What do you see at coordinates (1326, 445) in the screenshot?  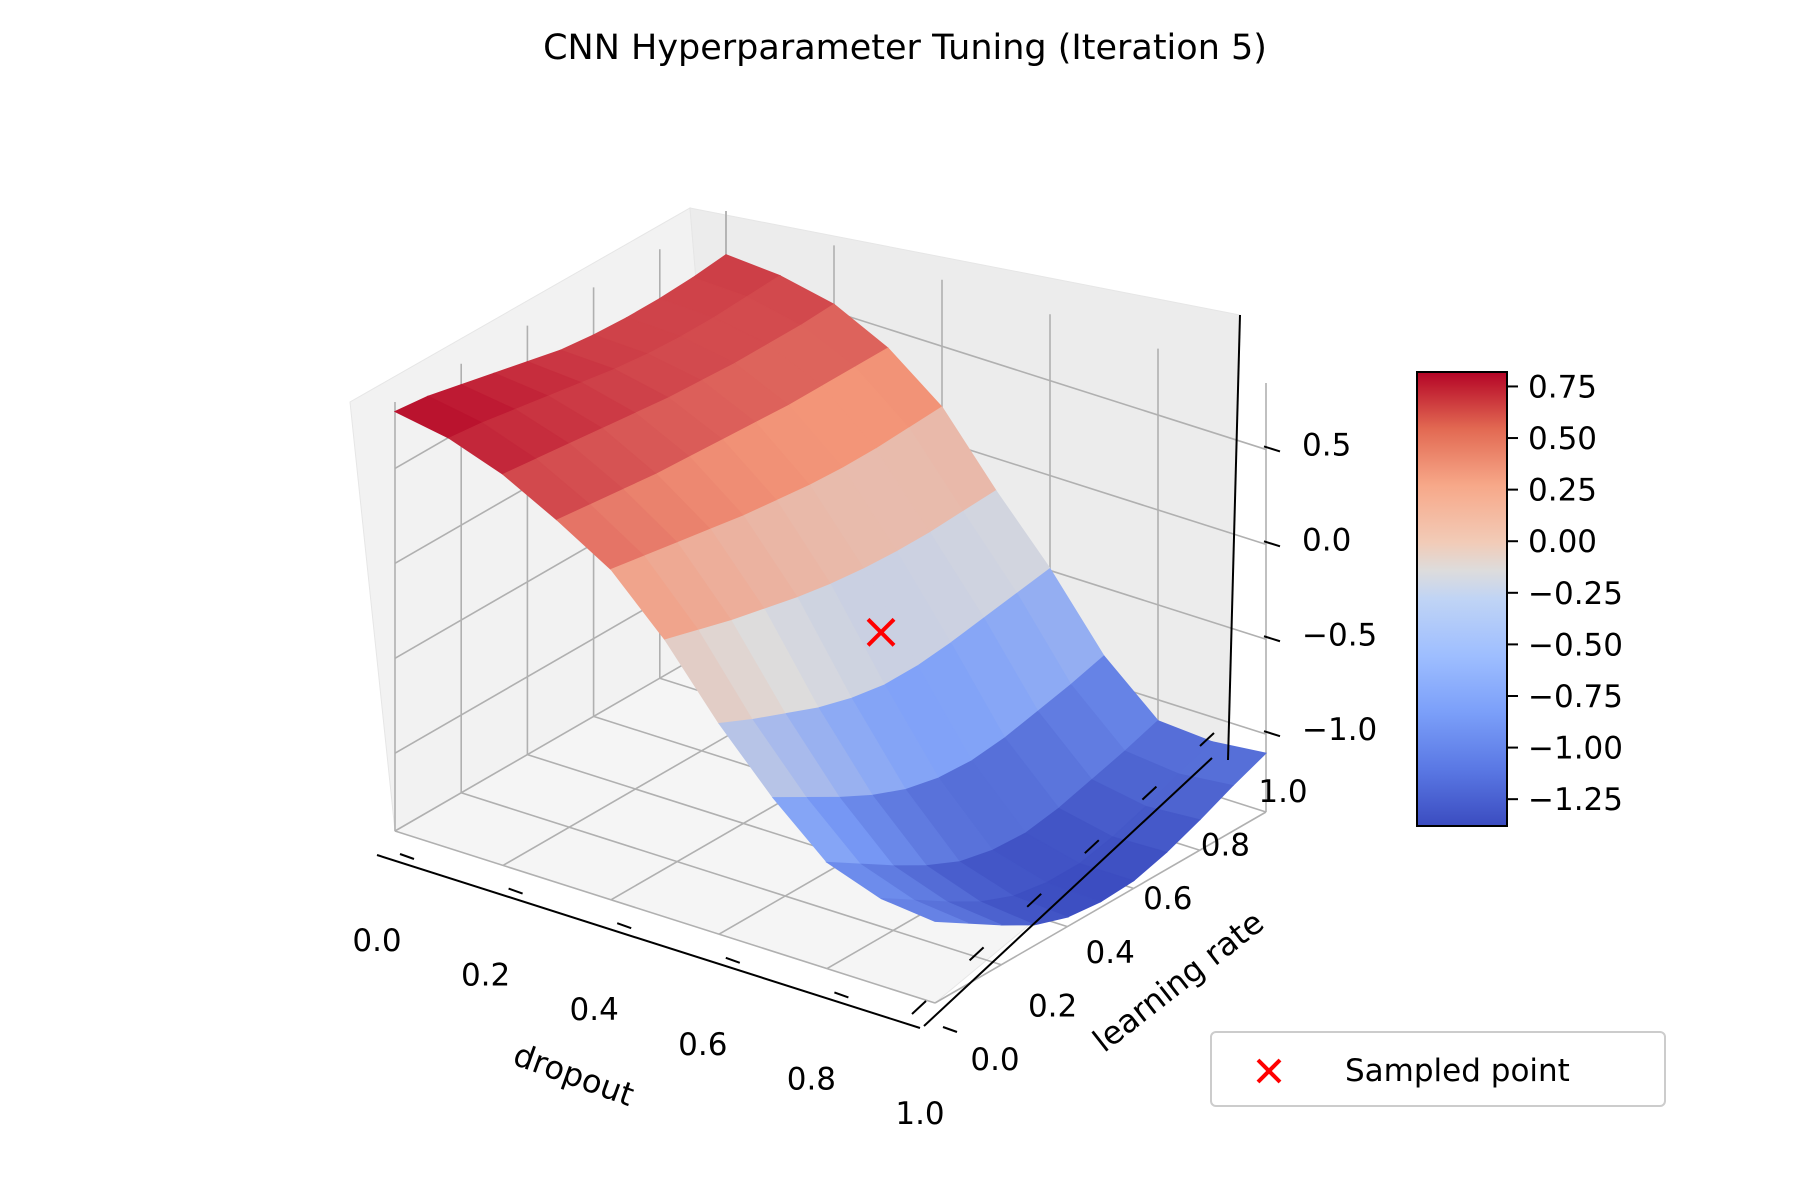 I see `z-tick-label: 0.5` at bounding box center [1326, 445].